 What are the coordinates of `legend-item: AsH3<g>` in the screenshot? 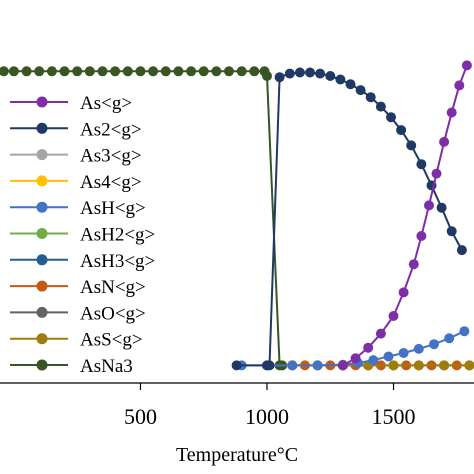 It's located at (82, 261).